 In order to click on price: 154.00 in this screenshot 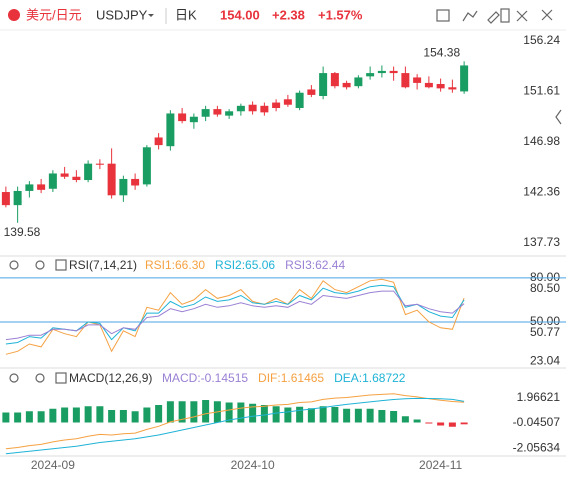, I will do `click(240, 14)`.